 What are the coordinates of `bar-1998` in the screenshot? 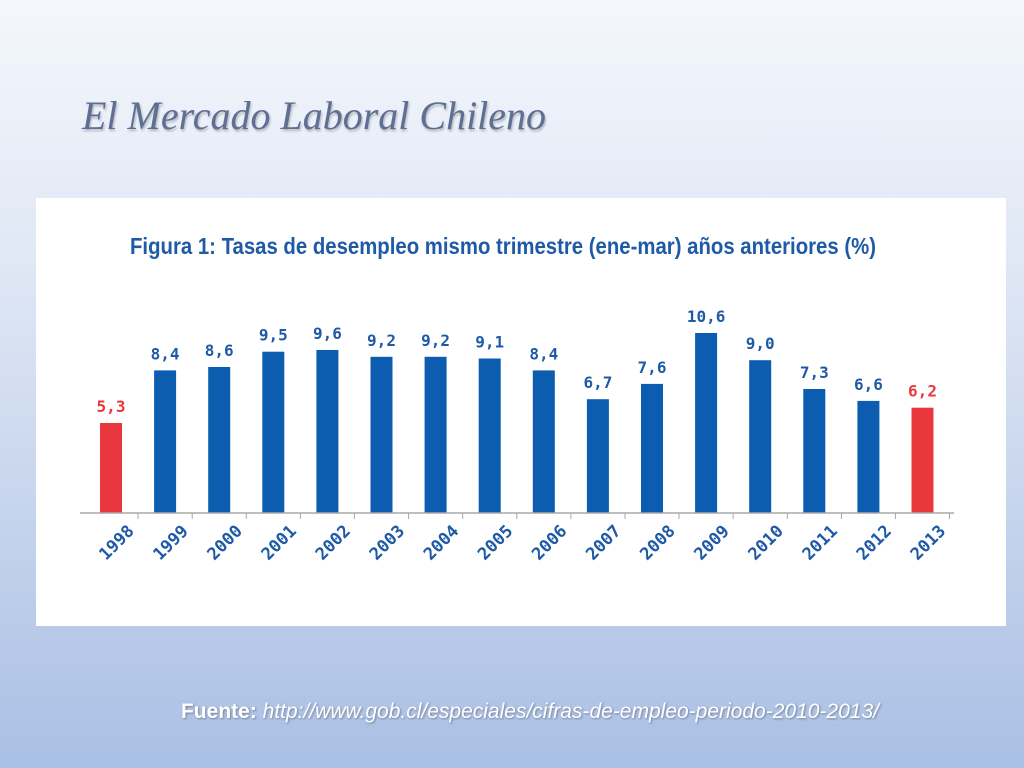 It's located at (111, 468).